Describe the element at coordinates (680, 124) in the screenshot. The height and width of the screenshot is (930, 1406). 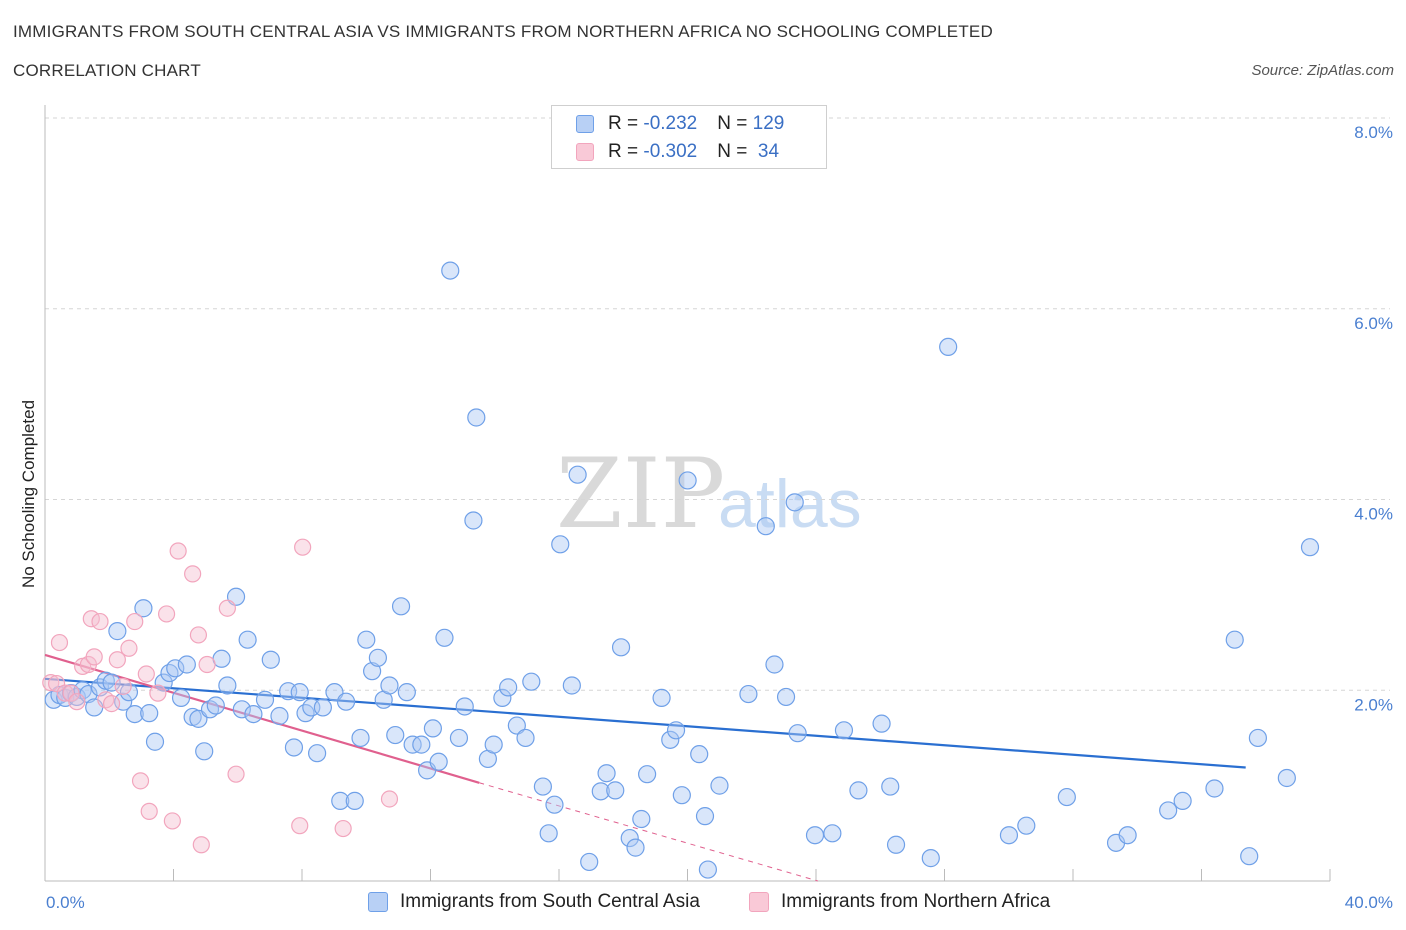
I see `legend-row-blue: R = -0.232 N = 129` at that location.